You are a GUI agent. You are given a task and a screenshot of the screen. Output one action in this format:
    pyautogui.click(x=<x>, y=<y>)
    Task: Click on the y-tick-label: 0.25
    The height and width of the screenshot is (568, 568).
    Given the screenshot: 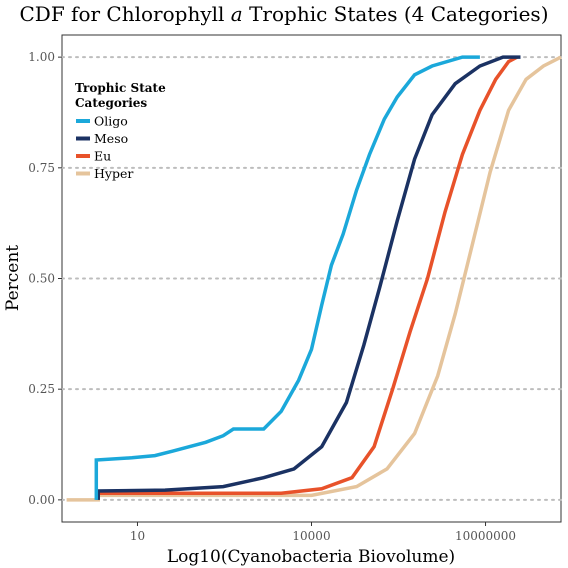 What is the action you would take?
    pyautogui.click(x=41, y=389)
    